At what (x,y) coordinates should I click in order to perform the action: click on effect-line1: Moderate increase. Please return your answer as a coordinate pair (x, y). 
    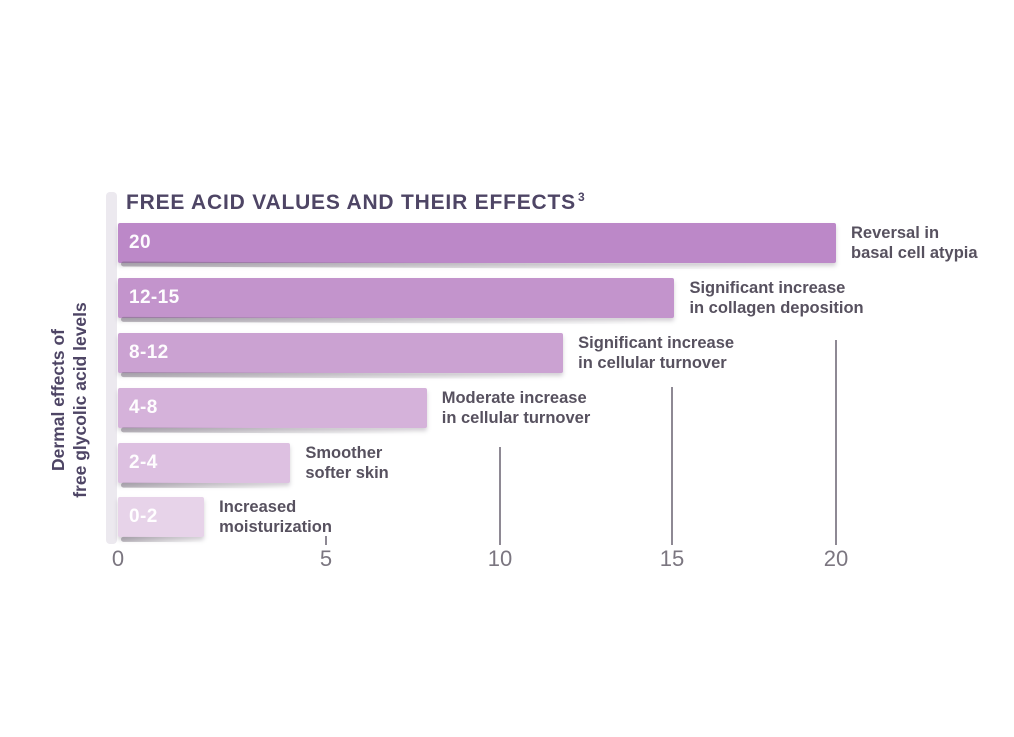
    Looking at the image, I should click on (514, 398).